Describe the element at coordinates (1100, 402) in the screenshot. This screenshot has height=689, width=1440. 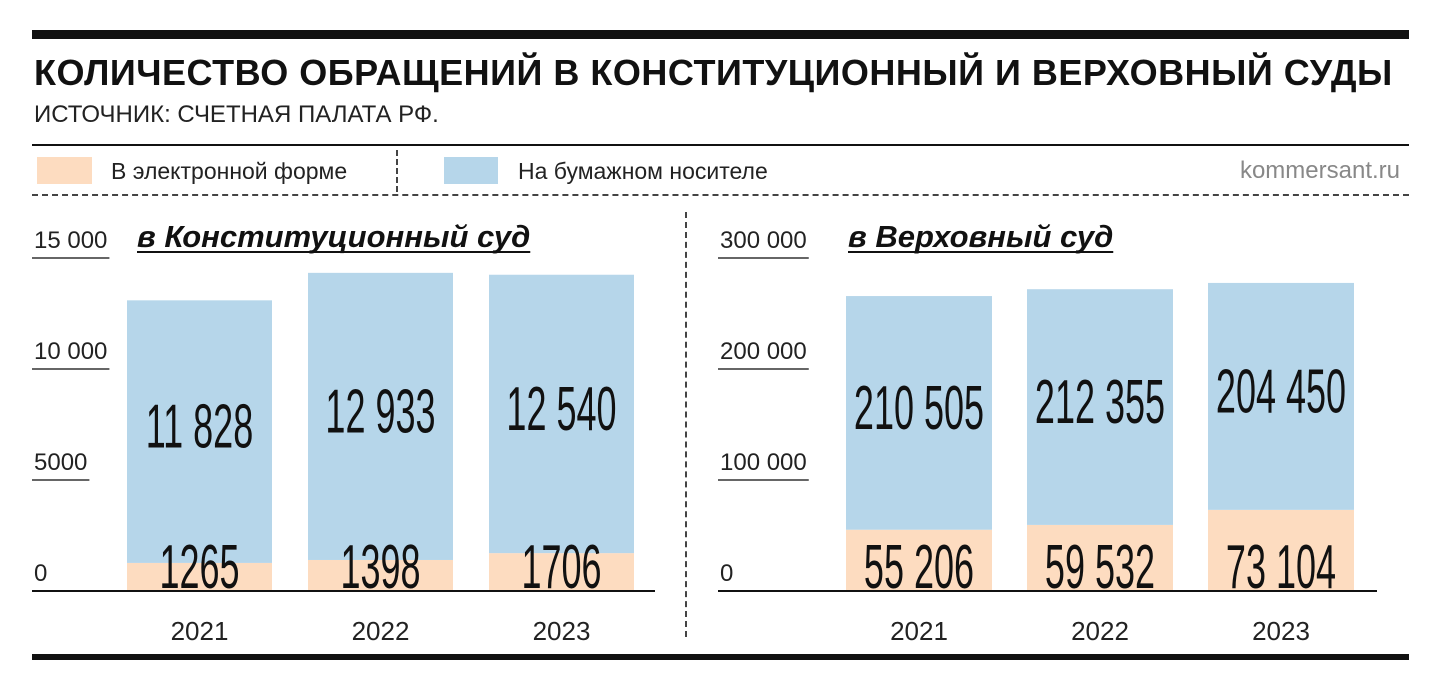
I see `data-label-paper: 212 355` at that location.